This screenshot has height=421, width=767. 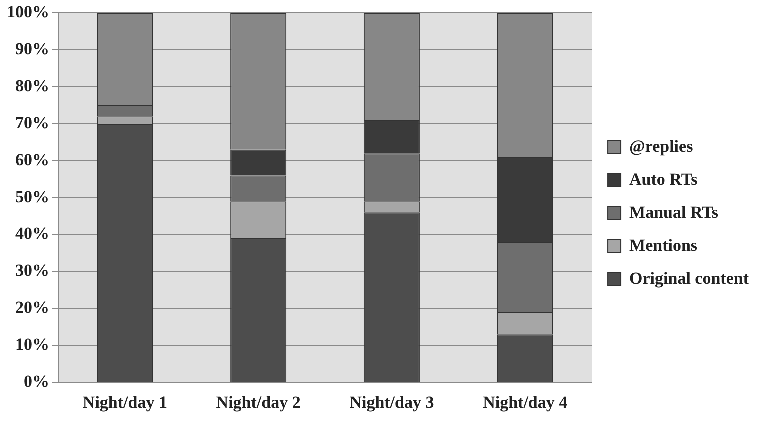 I want to click on y-tick-label: 20%, so click(x=33, y=308).